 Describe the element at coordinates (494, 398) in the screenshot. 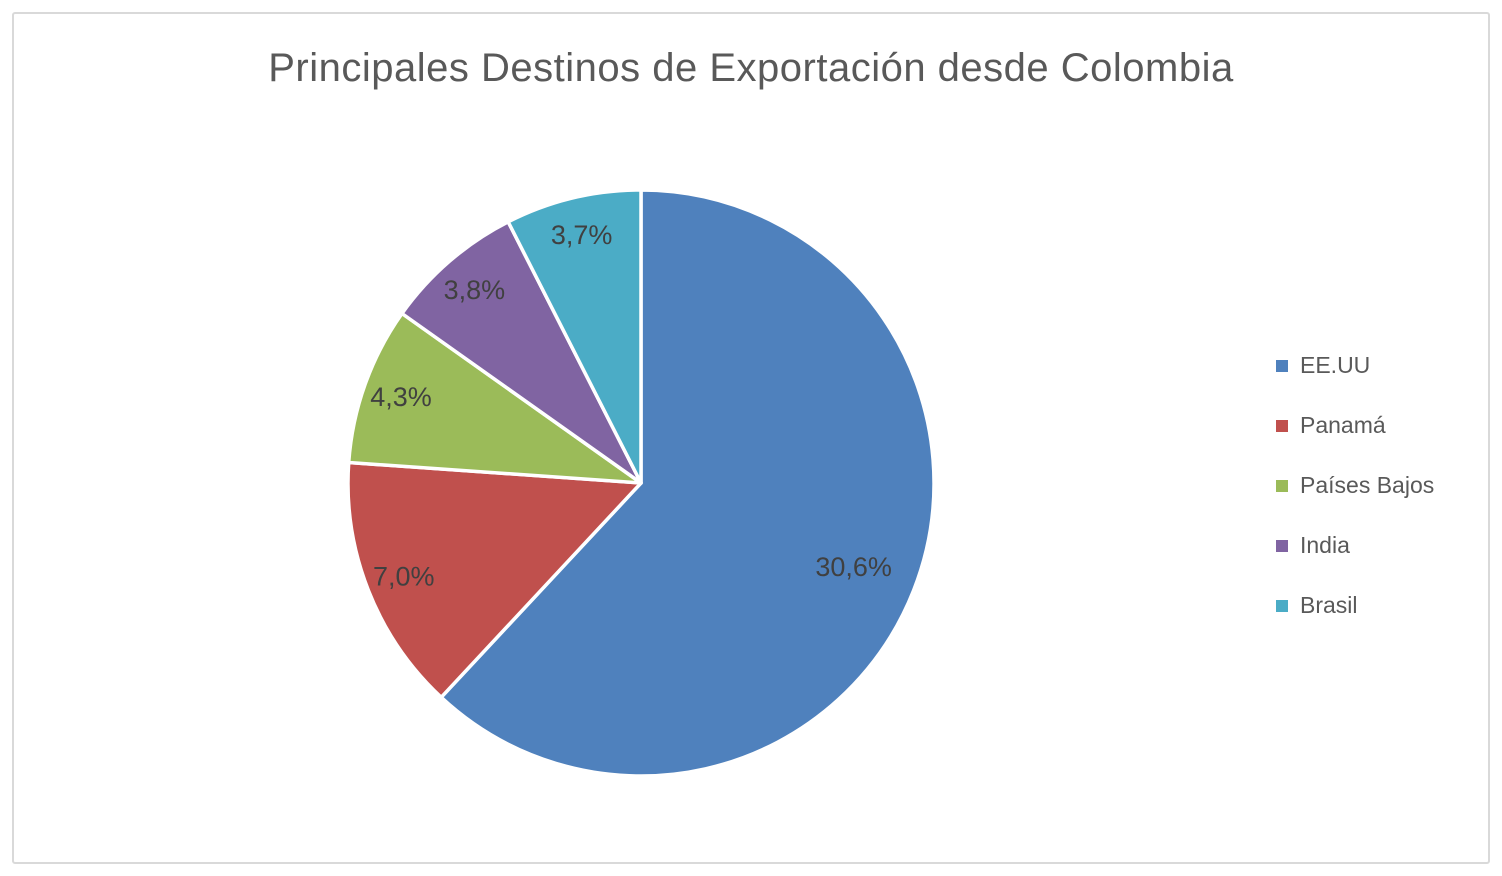

I see `pie-slice-pa-ses-bajos` at that location.